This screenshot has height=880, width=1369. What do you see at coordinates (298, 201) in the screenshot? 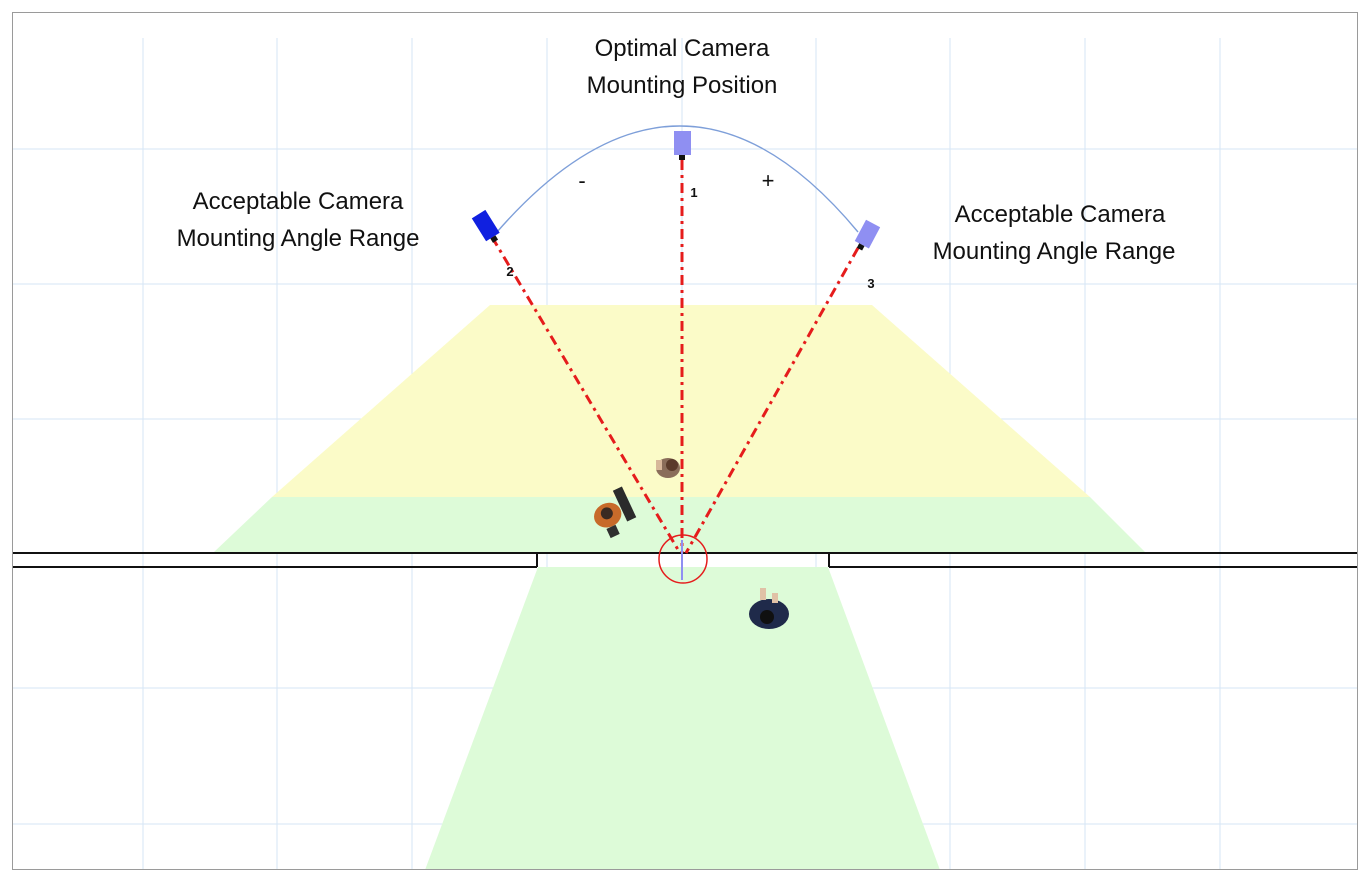
I see `left-range-label-line1: Acceptable Camera` at bounding box center [298, 201].